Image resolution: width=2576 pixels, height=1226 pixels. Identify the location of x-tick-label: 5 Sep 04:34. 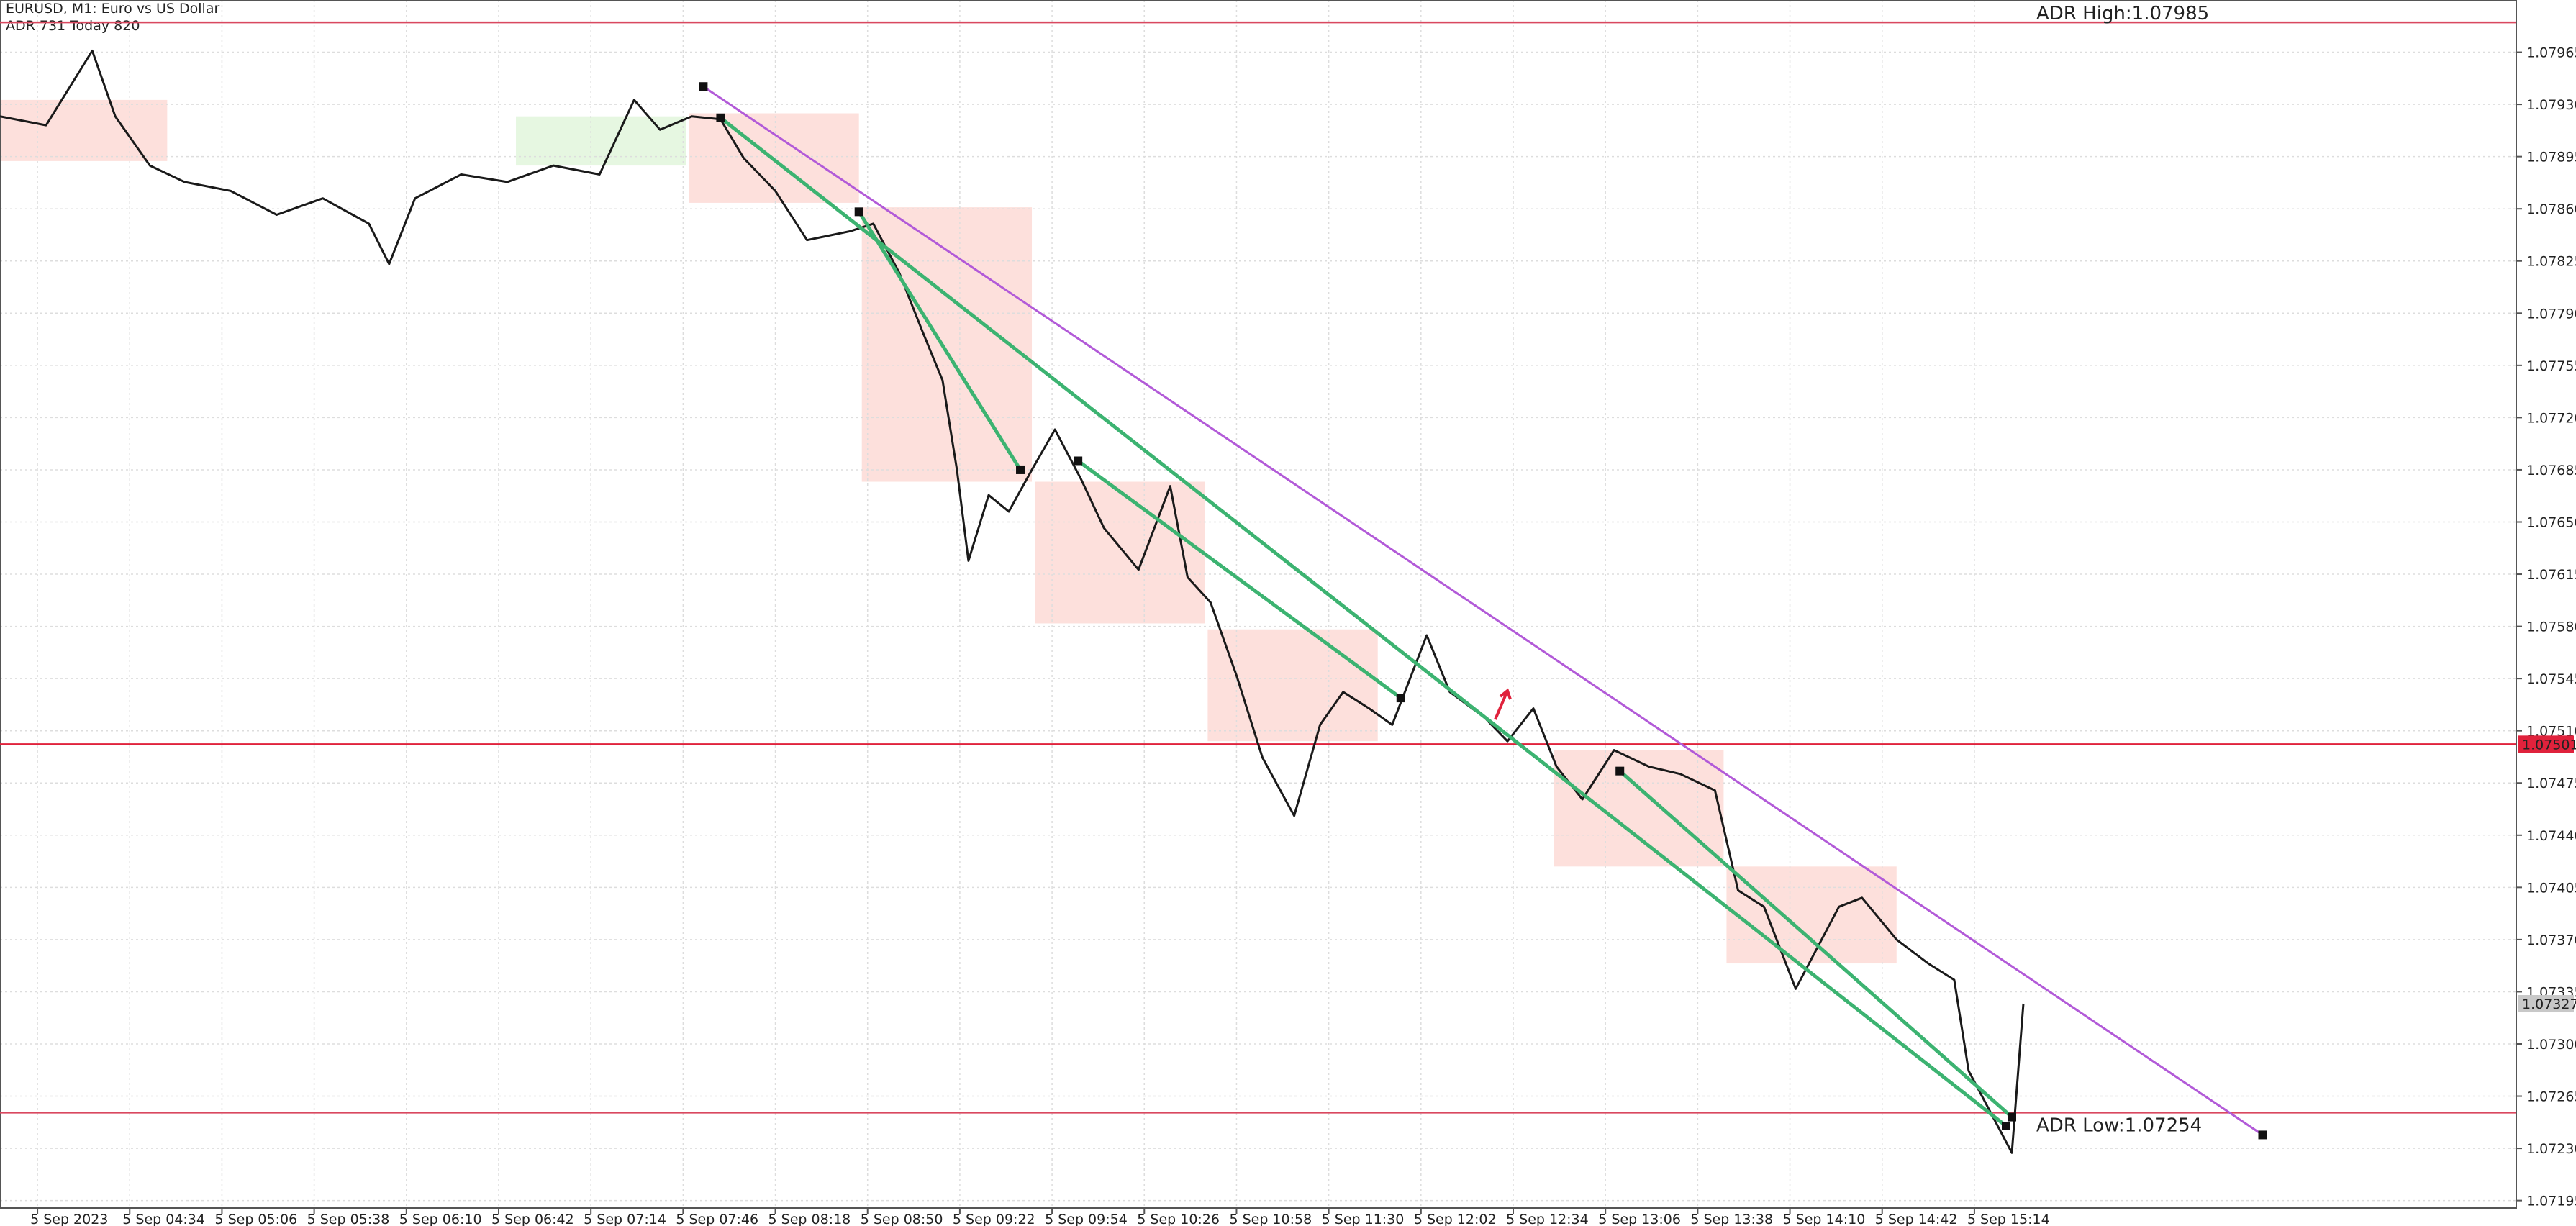
(163, 1219).